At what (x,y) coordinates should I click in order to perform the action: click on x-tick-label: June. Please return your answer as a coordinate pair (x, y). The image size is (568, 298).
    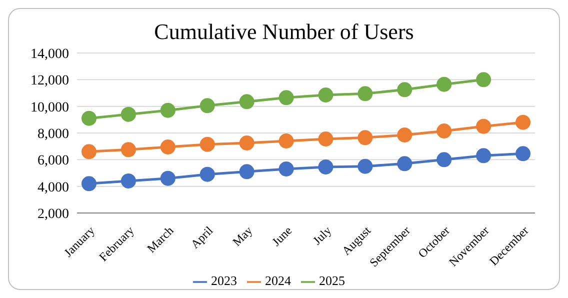
    Looking at the image, I should click on (282, 236).